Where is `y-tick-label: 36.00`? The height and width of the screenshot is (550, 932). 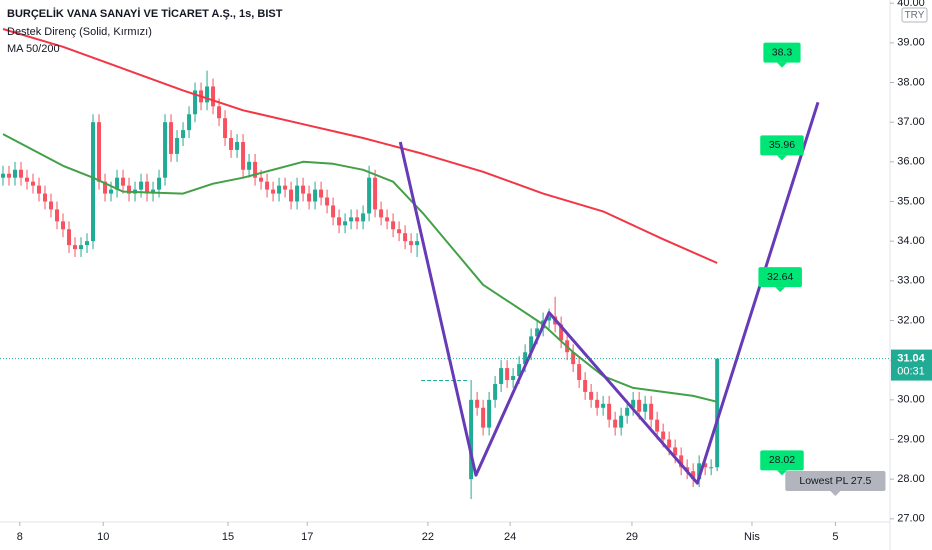 y-tick-label: 36.00 is located at coordinates (911, 162).